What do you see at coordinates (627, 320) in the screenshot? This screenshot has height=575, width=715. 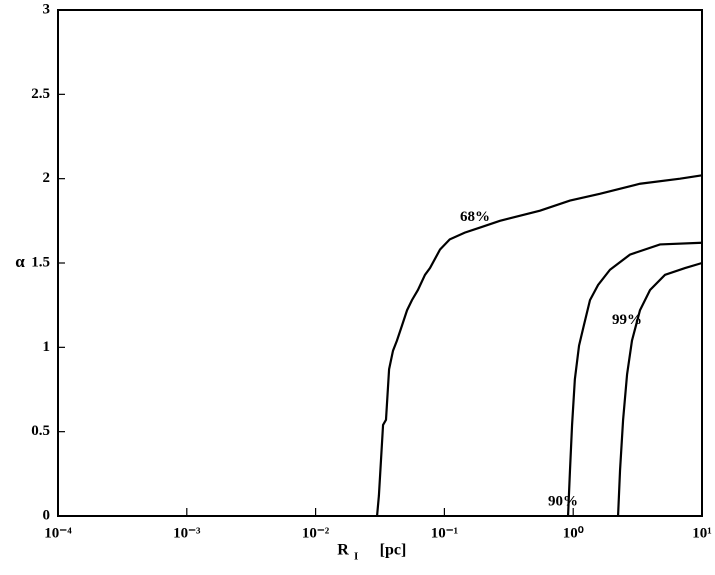 I see `contour-label: 99%` at bounding box center [627, 320].